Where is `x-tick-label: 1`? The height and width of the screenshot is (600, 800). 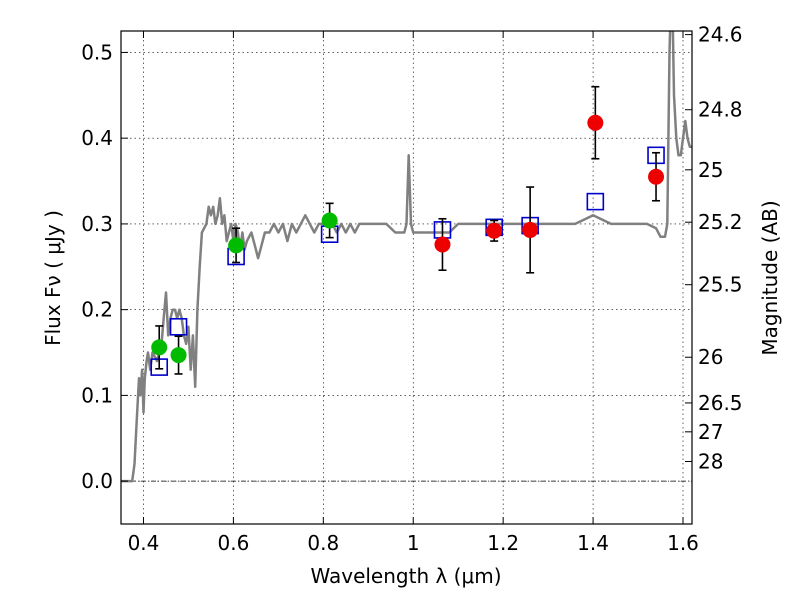
x-tick-label: 1 is located at coordinates (413, 543).